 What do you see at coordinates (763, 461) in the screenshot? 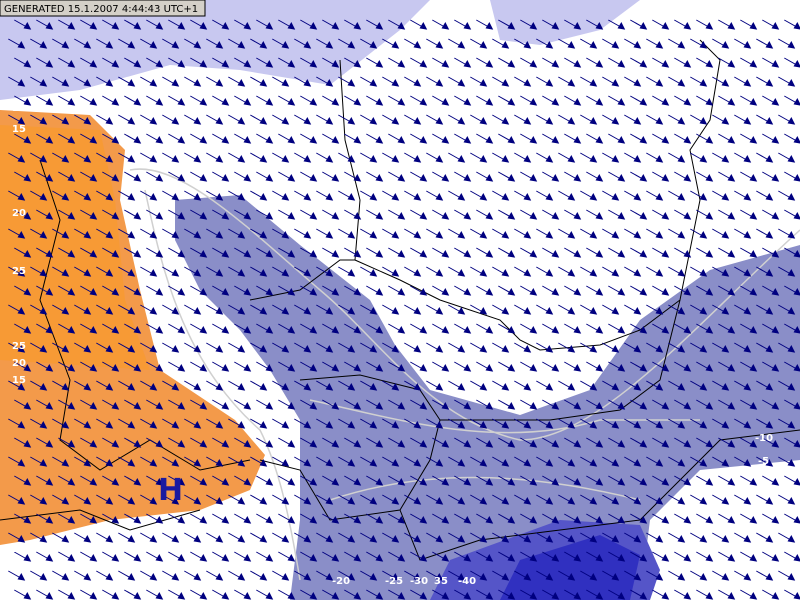
I see `contour-label: -5` at bounding box center [763, 461].